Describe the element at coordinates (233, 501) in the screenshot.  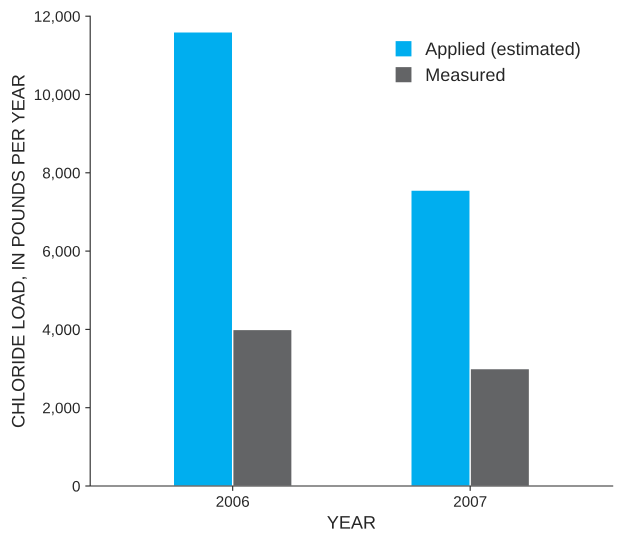
I see `x-tick-label: 2006` at that location.